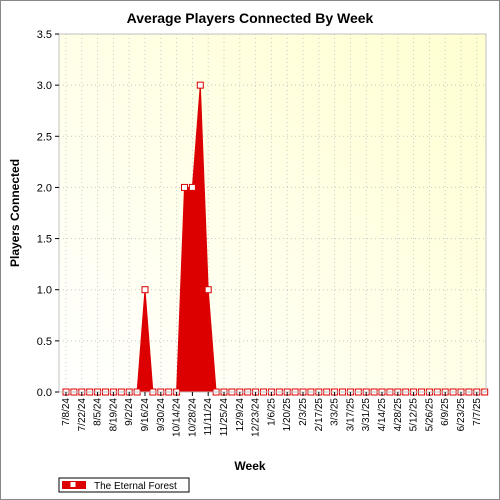  Describe the element at coordinates (44, 393) in the screenshot. I see `y-tick-label: 0.0` at that location.